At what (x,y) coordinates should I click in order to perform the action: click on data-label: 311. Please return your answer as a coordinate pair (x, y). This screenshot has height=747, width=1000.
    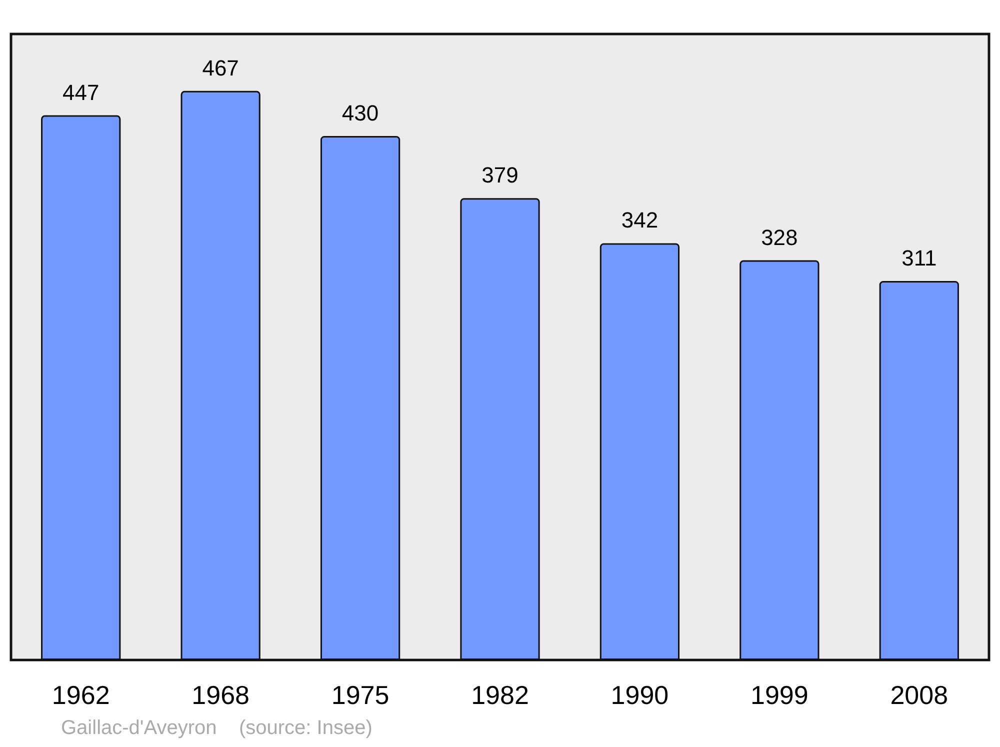
    Looking at the image, I should click on (919, 258).